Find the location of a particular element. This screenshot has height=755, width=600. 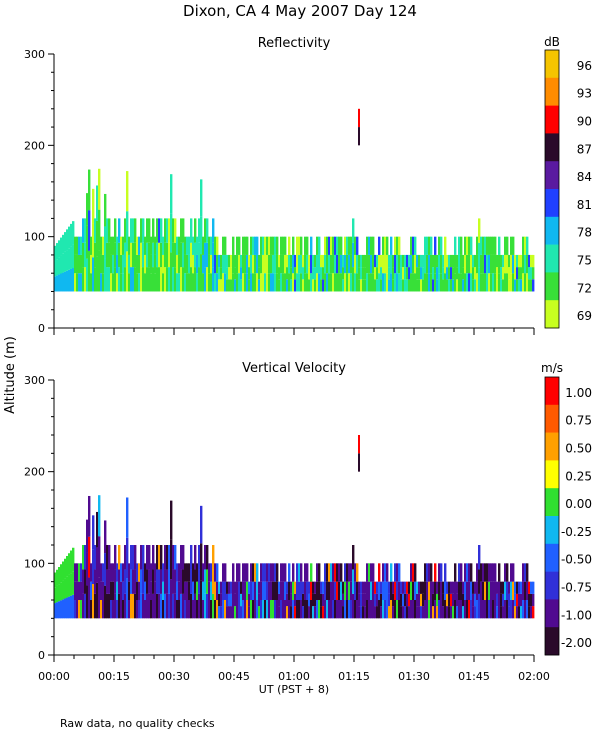

x-tick-label: 01:00 is located at coordinates (294, 676).